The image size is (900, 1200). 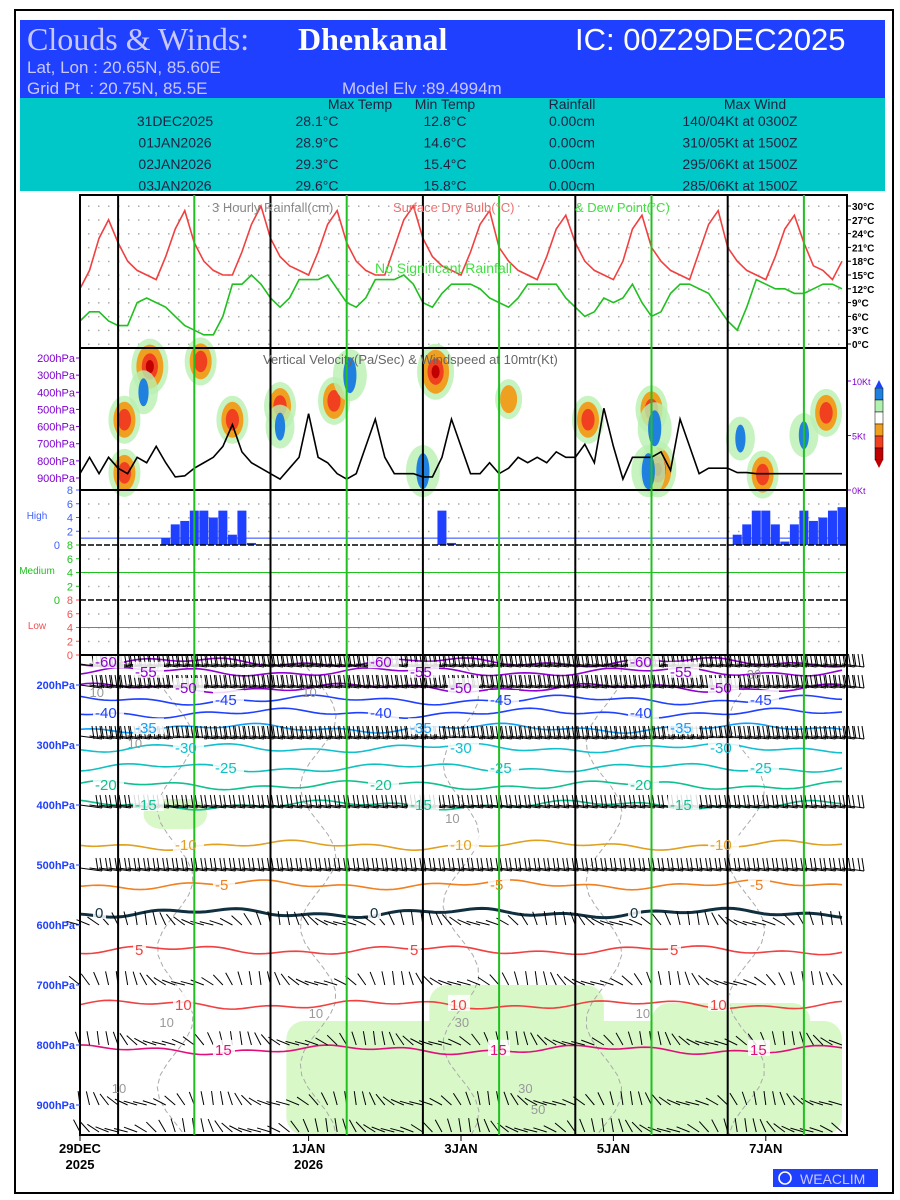 I want to click on cloud-tick-label: 0, so click(x=57, y=546).